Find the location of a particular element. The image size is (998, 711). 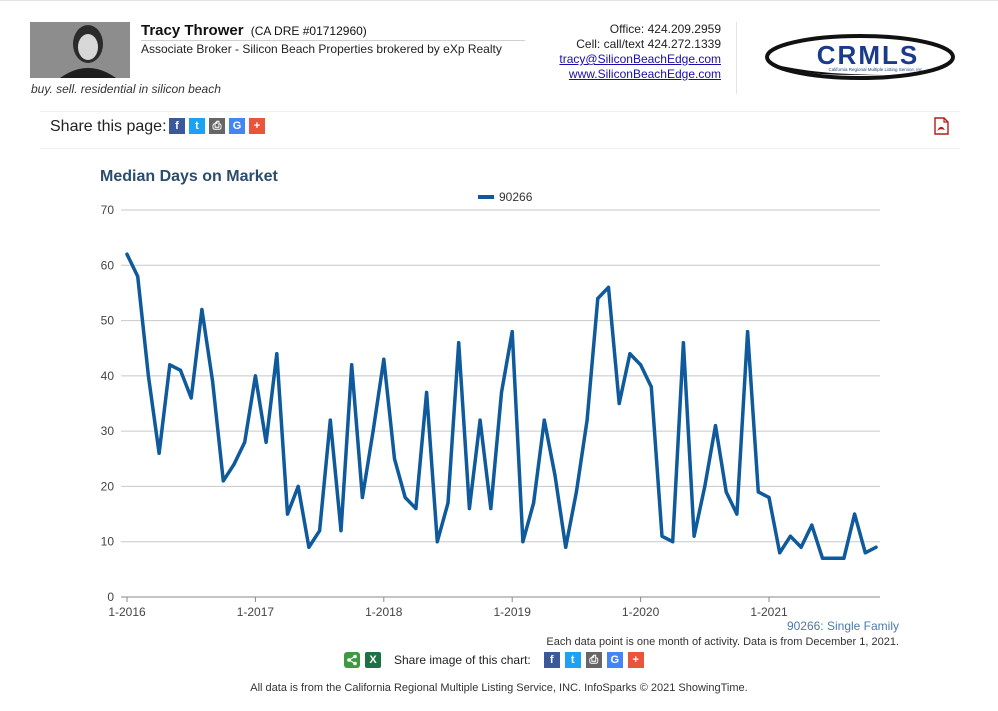

top-divider is located at coordinates (499, 0).